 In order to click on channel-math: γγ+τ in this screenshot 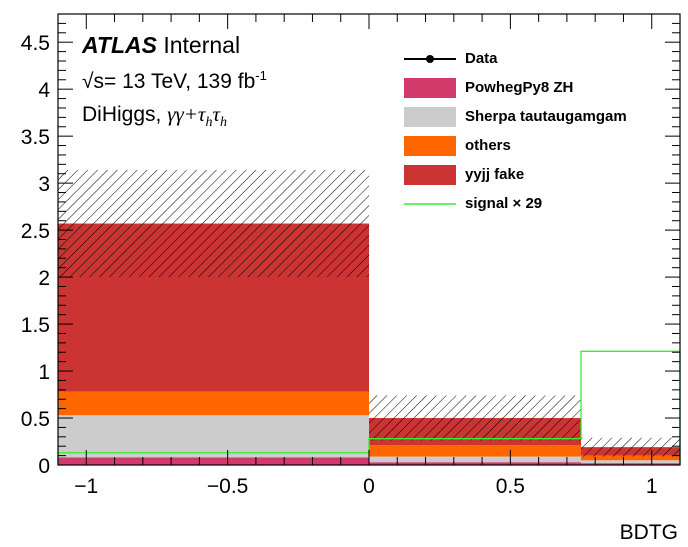, I will do `click(186, 114)`.